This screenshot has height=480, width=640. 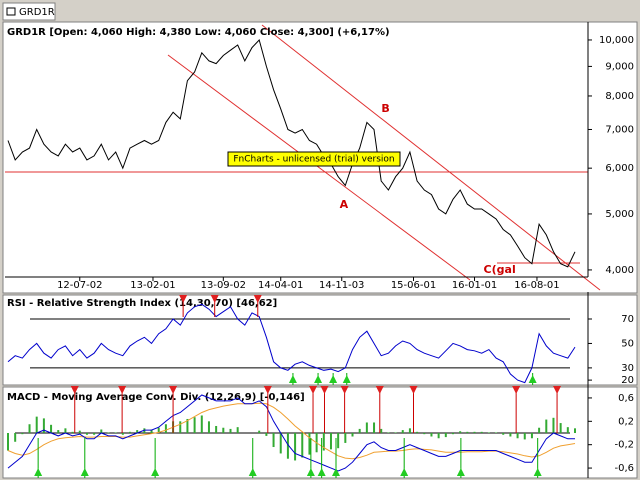 I want to click on y-tick-label: 9,000, so click(x=619, y=66).